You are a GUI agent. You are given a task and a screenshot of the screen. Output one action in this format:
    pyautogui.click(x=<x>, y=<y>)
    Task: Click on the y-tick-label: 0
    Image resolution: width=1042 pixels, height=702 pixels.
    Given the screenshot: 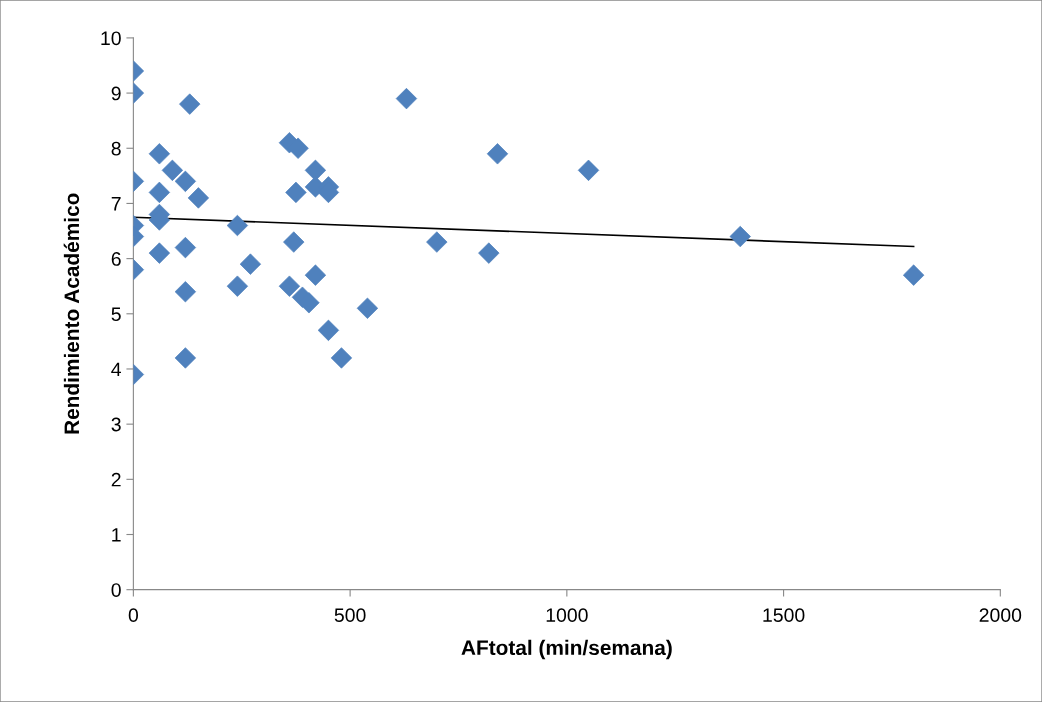 What is the action you would take?
    pyautogui.click(x=116, y=590)
    